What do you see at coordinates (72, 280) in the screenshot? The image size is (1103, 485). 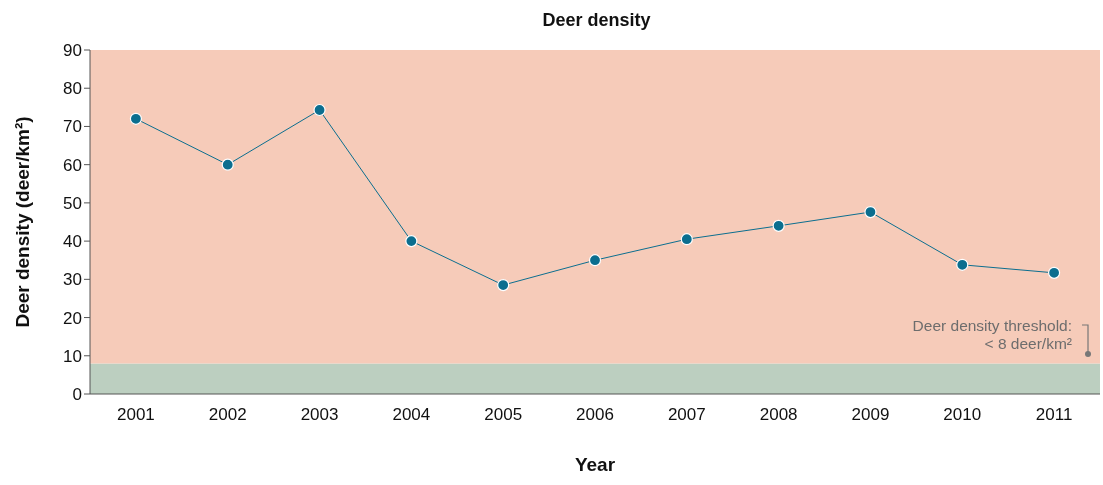 I see `y-tick-label: 30` at bounding box center [72, 280].